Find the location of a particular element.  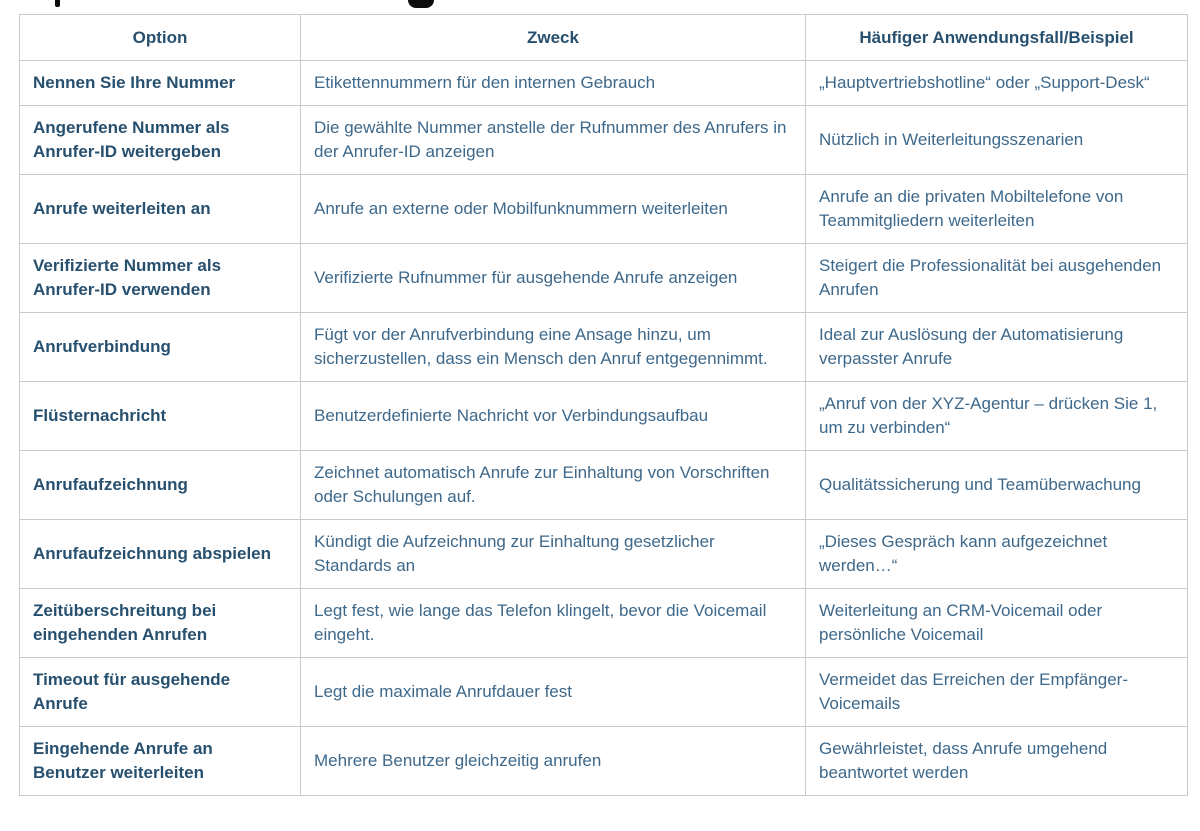

cell-option: Anrufe weiterleiten an is located at coordinates (160, 209).